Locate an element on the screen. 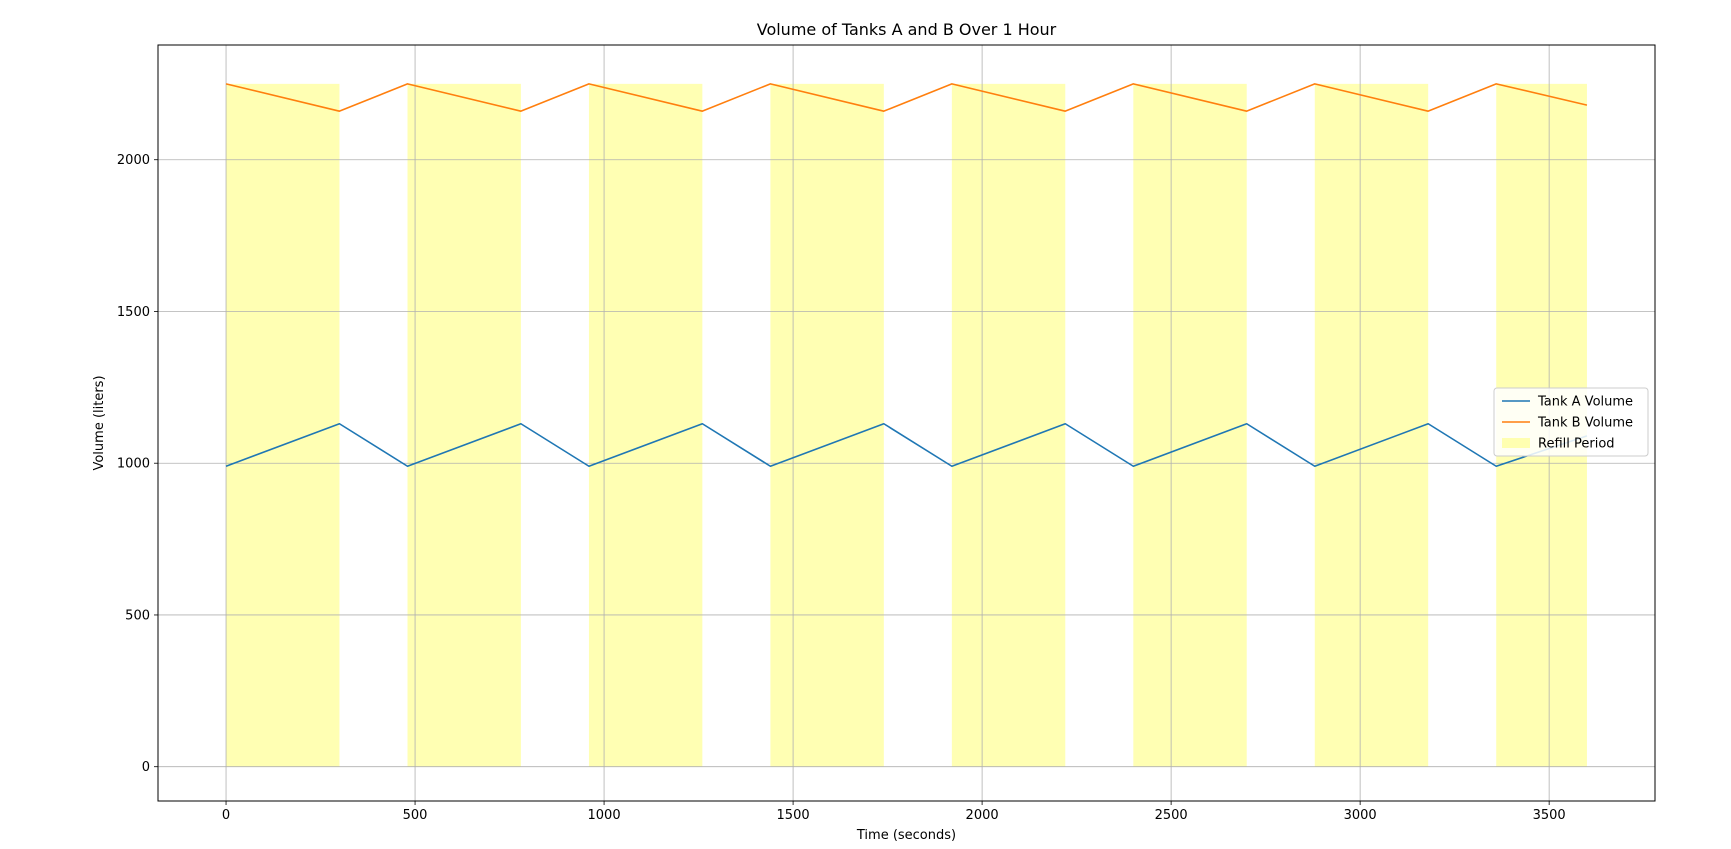 The height and width of the screenshot is (849, 1731). legend-label: Tank A Volume is located at coordinates (1585, 402).